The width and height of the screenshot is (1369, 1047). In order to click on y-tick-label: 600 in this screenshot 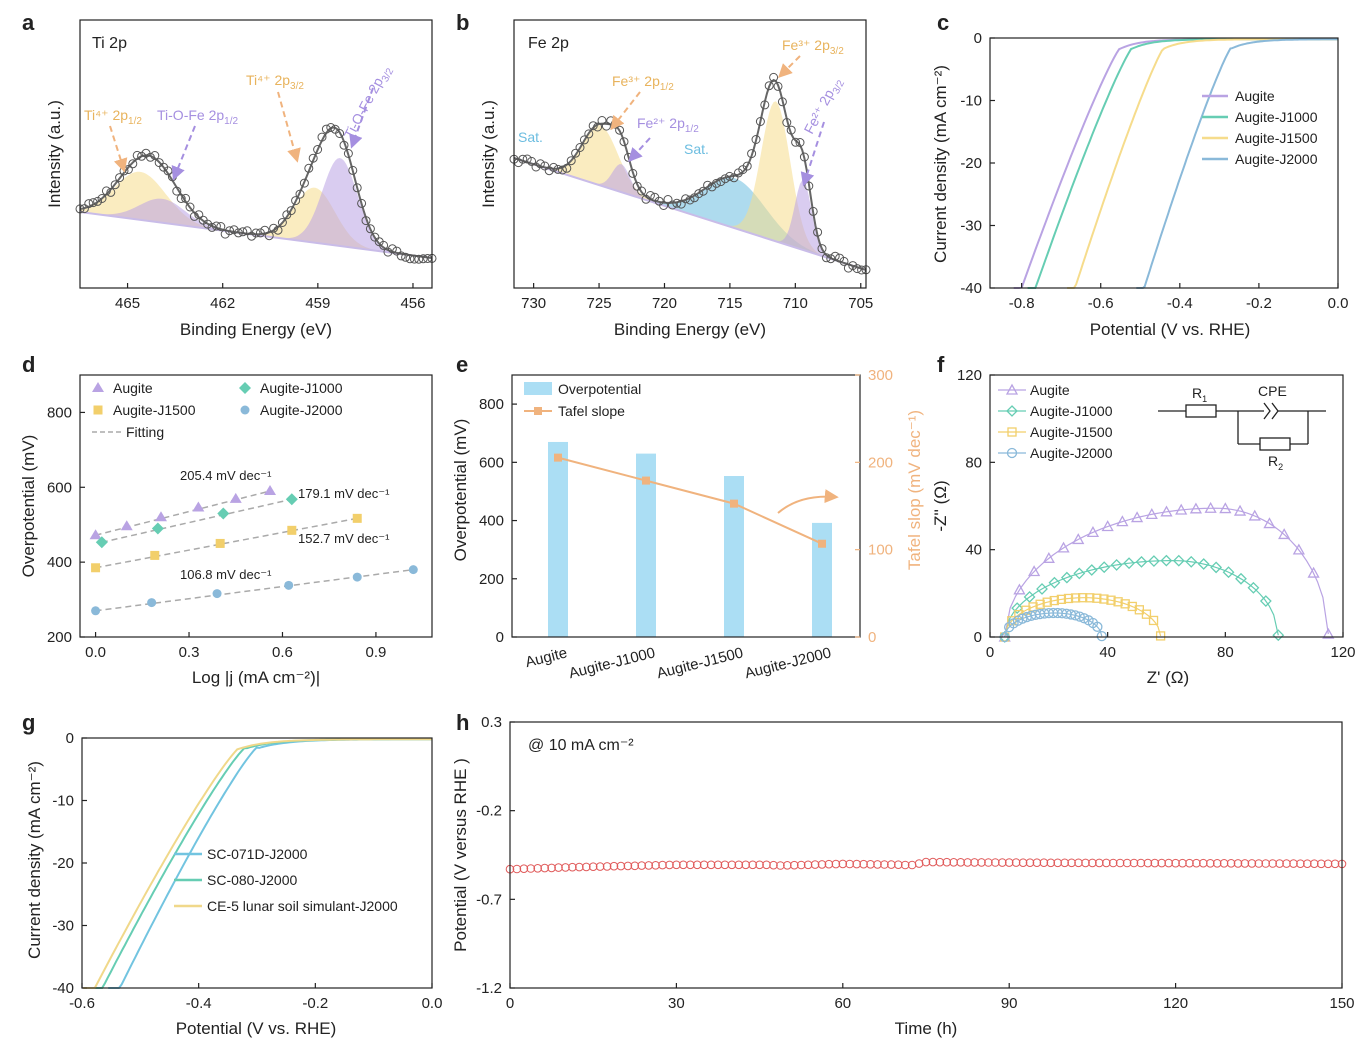, I will do `click(491, 462)`.